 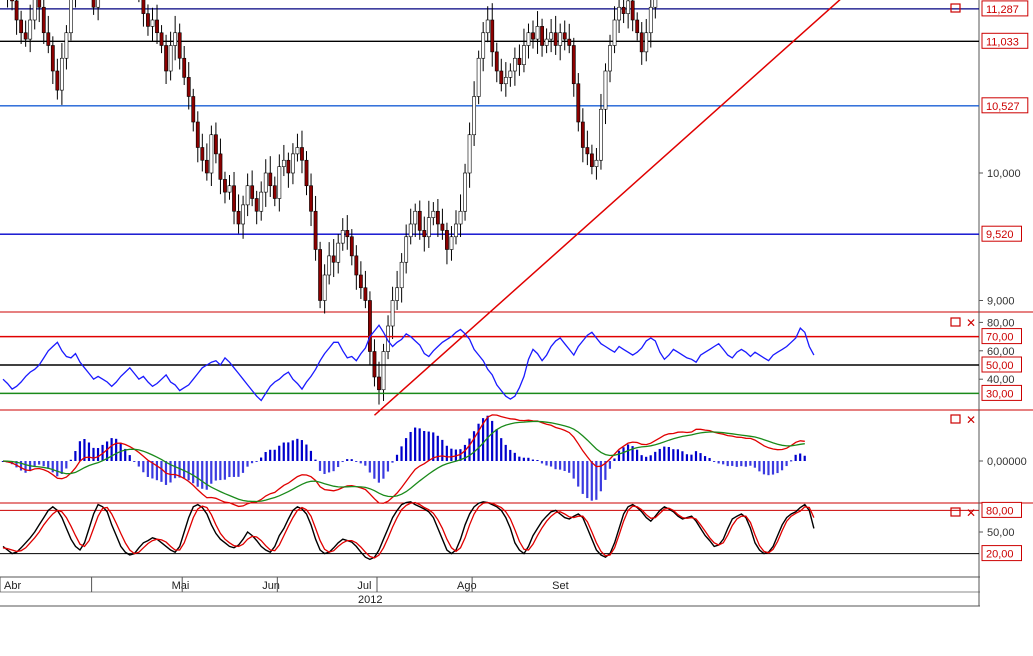 What do you see at coordinates (1001, 380) in the screenshot?
I see `rsi-tick-label: 40,00` at bounding box center [1001, 380].